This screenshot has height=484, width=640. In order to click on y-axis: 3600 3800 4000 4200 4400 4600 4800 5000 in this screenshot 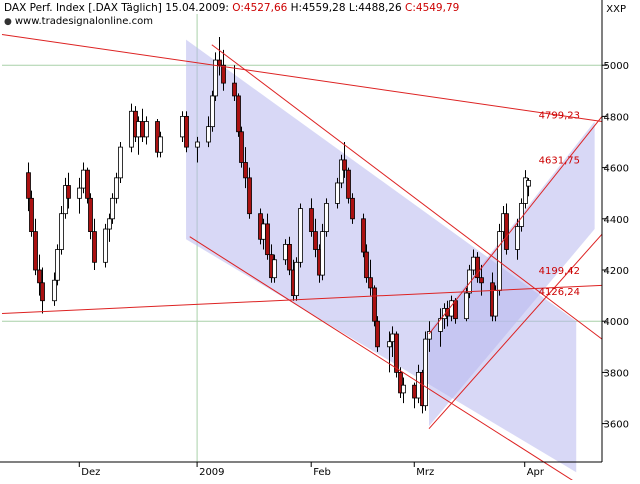, I will do `click(615, 246)`.